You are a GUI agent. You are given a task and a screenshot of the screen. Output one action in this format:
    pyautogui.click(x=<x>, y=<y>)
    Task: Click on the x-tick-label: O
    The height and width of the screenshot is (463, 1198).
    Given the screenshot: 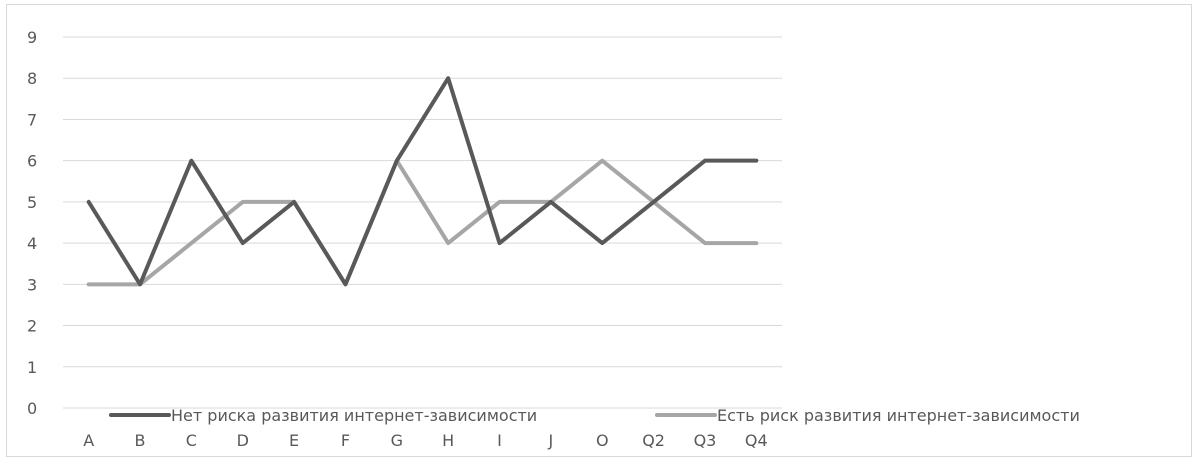 What is the action you would take?
    pyautogui.click(x=602, y=440)
    